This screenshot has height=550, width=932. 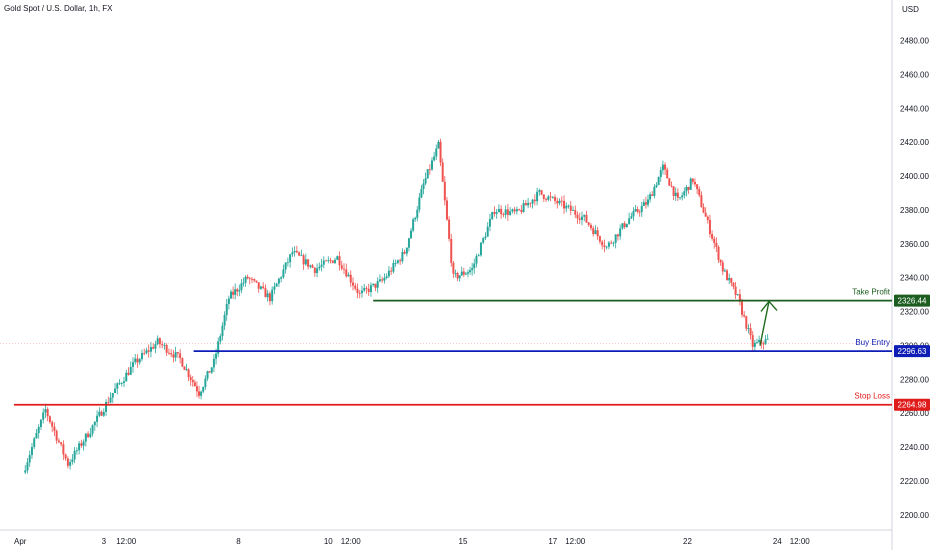 I want to click on price-tick-label: 2360.00, so click(x=914, y=244).